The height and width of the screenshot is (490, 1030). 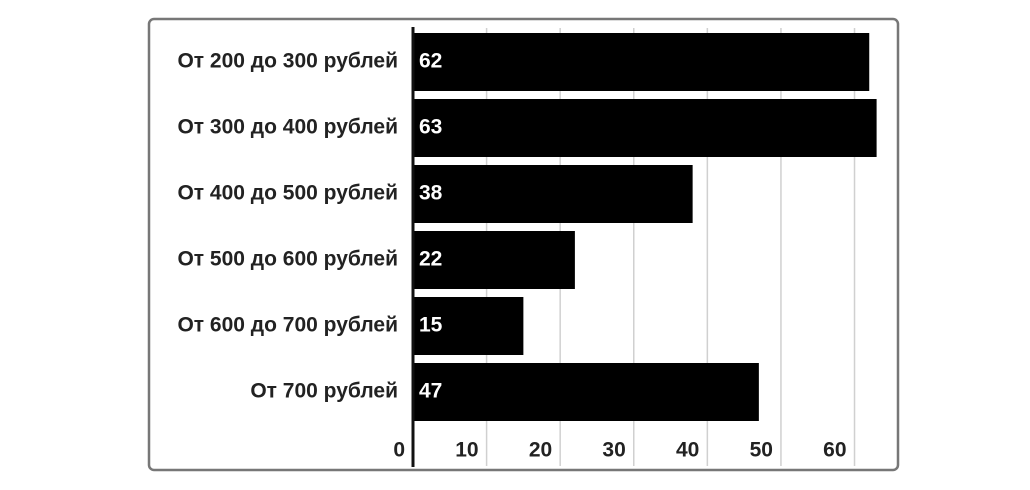 I want to click on y-tick-label: От 200 до 300 рублей, so click(x=287, y=61).